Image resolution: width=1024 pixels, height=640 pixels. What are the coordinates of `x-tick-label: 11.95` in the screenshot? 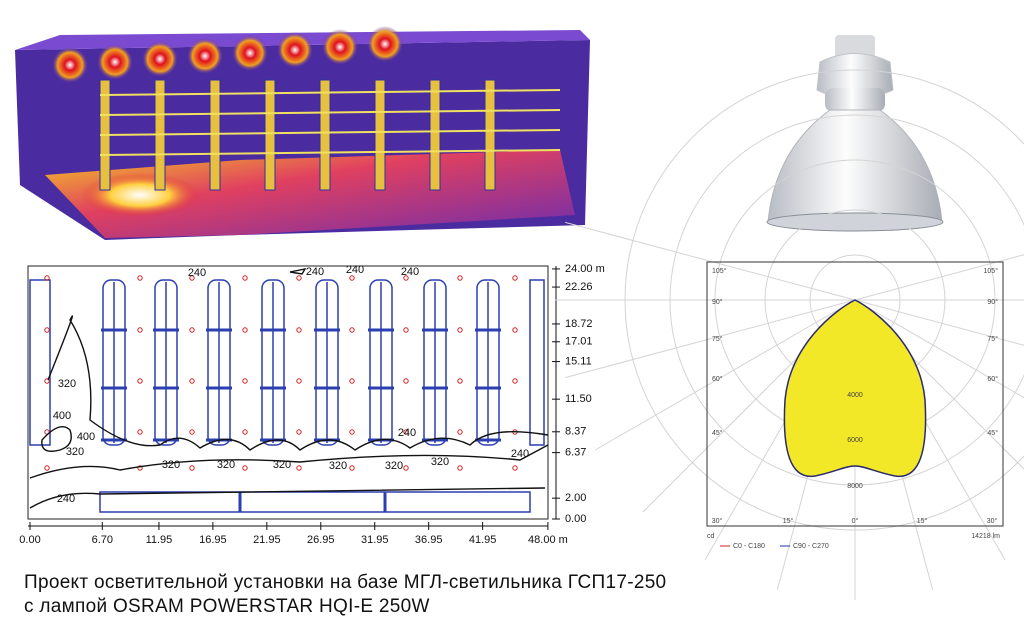 It's located at (159, 540).